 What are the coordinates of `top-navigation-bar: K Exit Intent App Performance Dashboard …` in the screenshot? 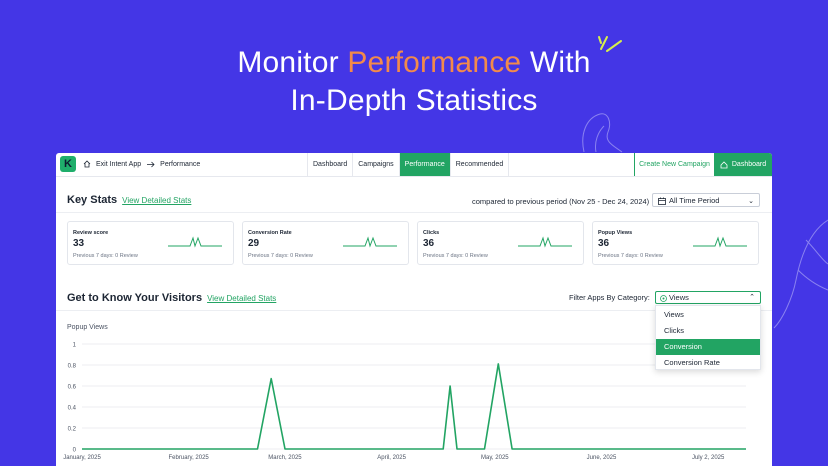 It's located at (414, 165).